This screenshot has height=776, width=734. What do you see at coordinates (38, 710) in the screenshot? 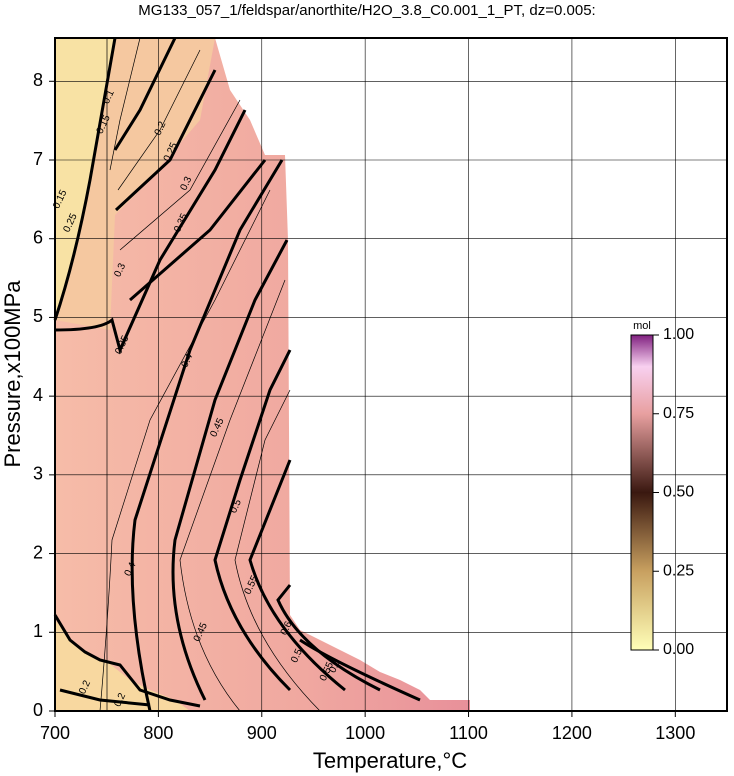
I see `y-tick-label: 0` at bounding box center [38, 710].